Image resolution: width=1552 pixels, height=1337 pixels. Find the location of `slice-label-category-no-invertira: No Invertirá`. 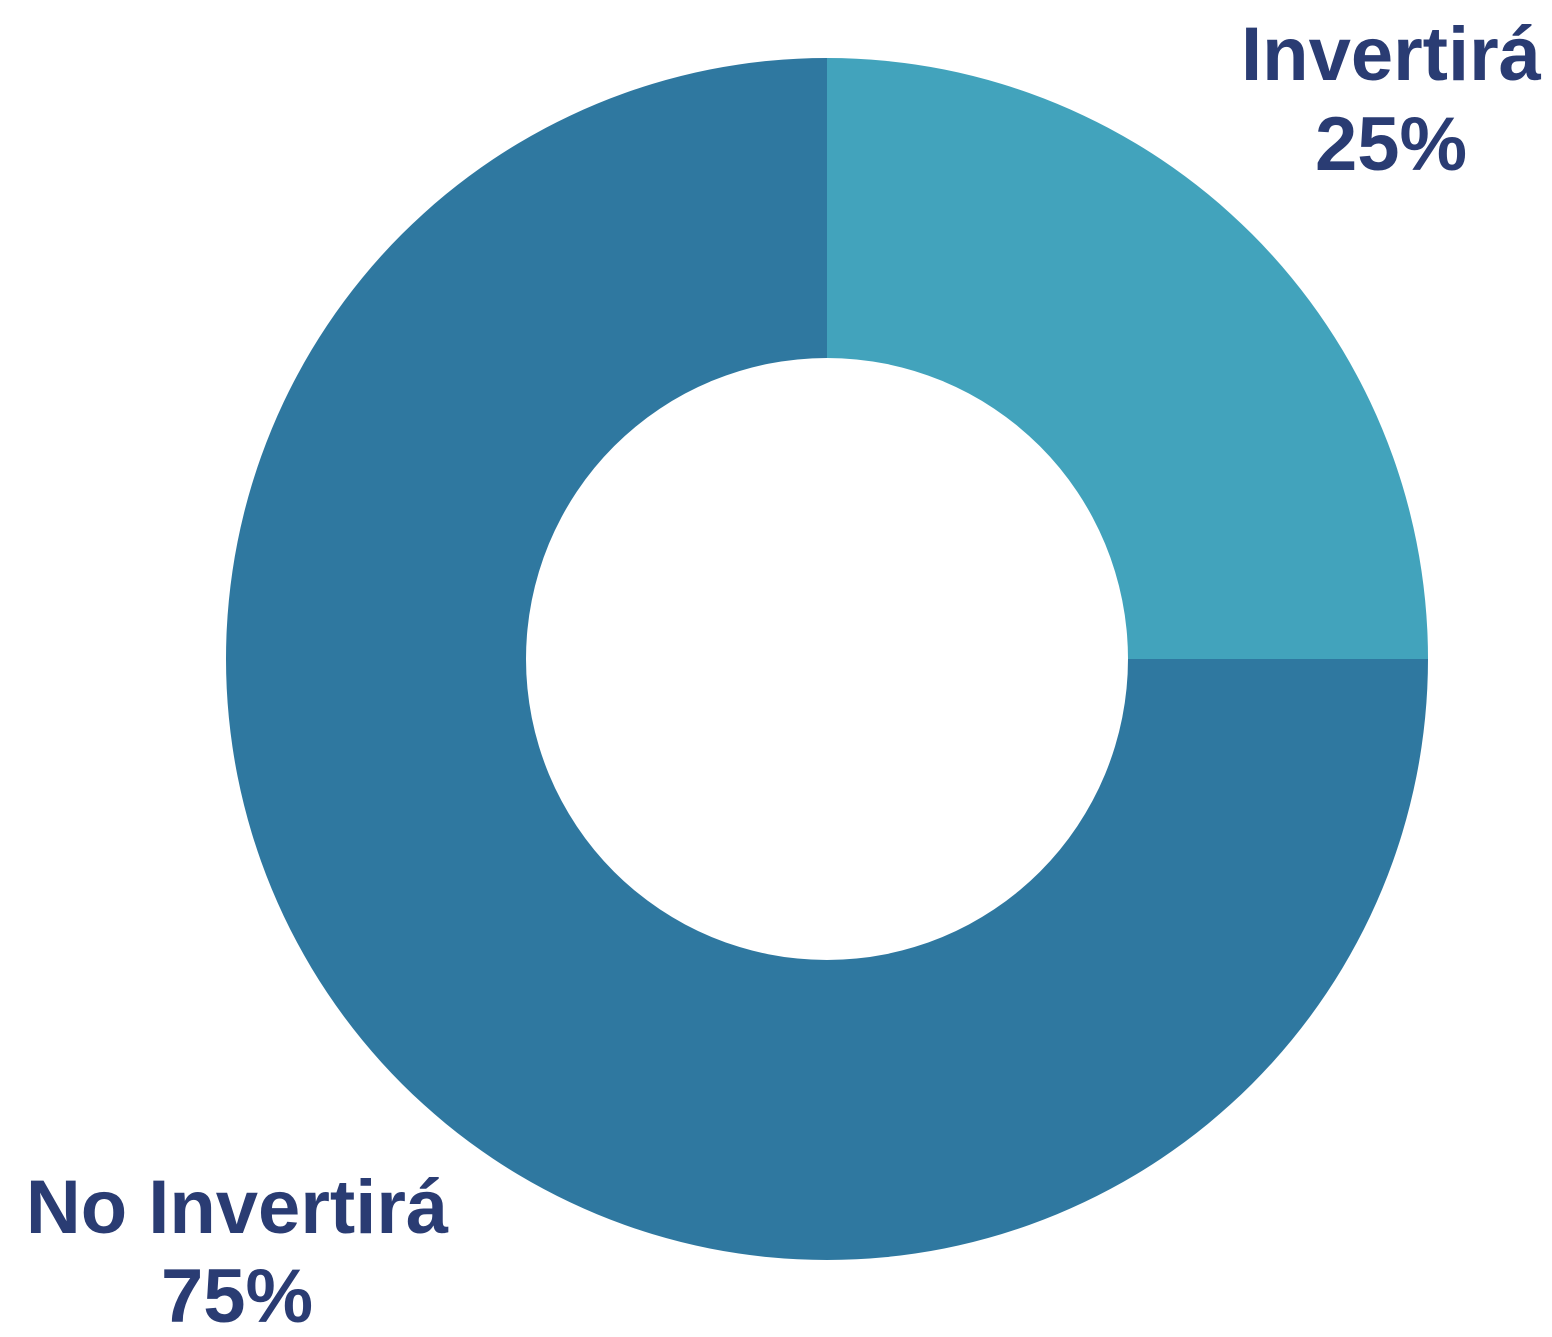

slice-label-category-no-invertira: No Invertirá is located at coordinates (237, 1207).